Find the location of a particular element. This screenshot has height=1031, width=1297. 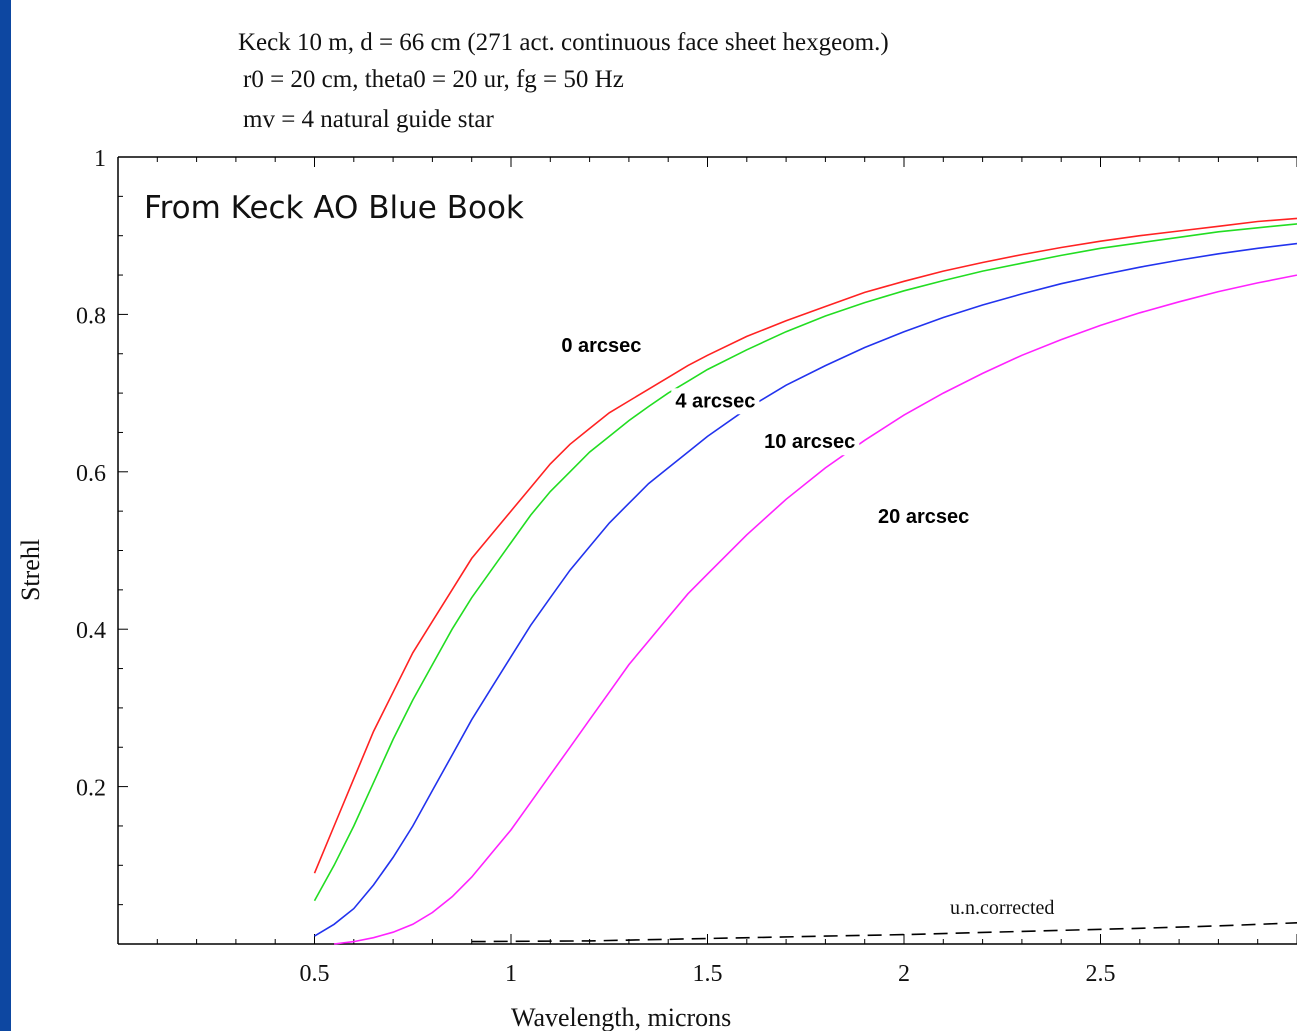

header-line-3: mv = 4 natural guide star is located at coordinates (369, 119).